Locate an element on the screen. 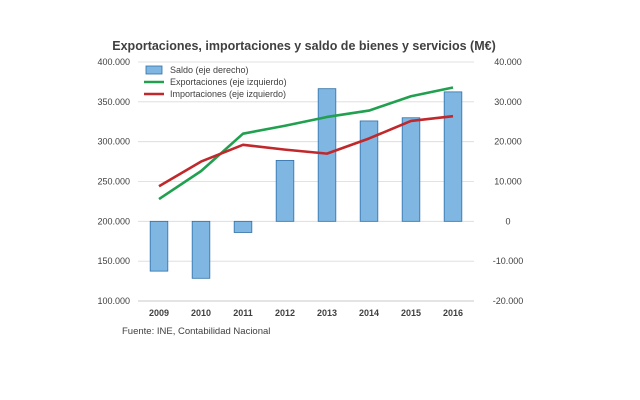 This screenshot has width=640, height=400. legend-swatch-saldo is located at coordinates (154, 70).